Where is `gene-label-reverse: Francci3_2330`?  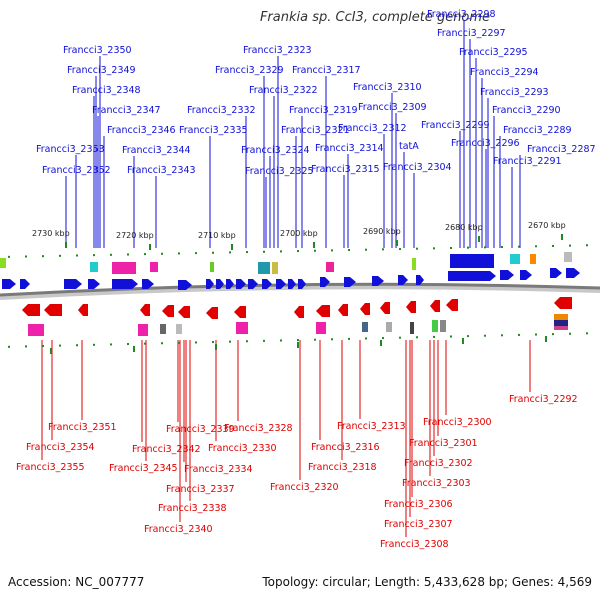 gene-label-reverse: Francci3_2330 is located at coordinates (242, 448).